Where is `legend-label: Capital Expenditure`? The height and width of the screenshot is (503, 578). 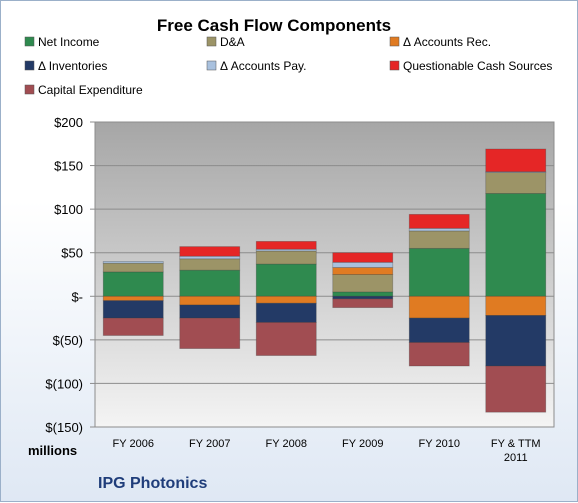 legend-label: Capital Expenditure is located at coordinates (90, 90).